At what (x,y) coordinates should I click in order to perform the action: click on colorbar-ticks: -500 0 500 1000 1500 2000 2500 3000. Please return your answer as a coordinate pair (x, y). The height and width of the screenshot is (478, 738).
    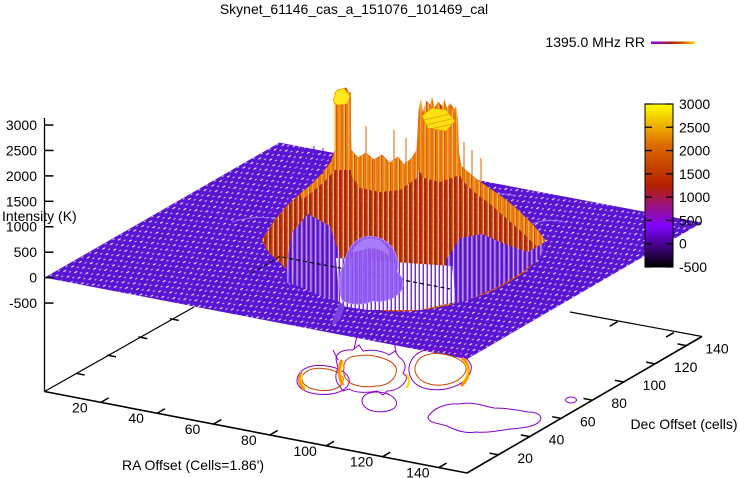
    Looking at the image, I should click on (677, 185).